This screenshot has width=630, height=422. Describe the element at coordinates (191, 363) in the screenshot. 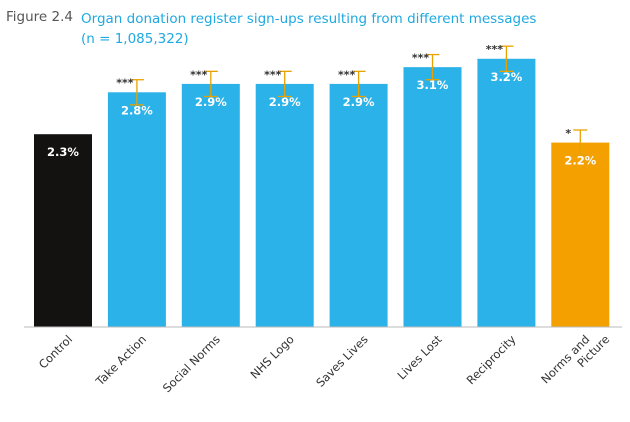

I see `category-label: Social Norms` at that location.